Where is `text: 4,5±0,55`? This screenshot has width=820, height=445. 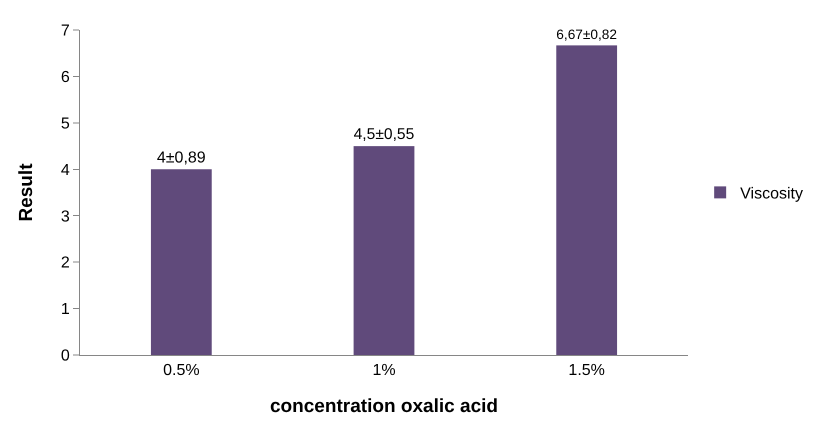
text: 4,5±0,55 is located at coordinates (384, 135).